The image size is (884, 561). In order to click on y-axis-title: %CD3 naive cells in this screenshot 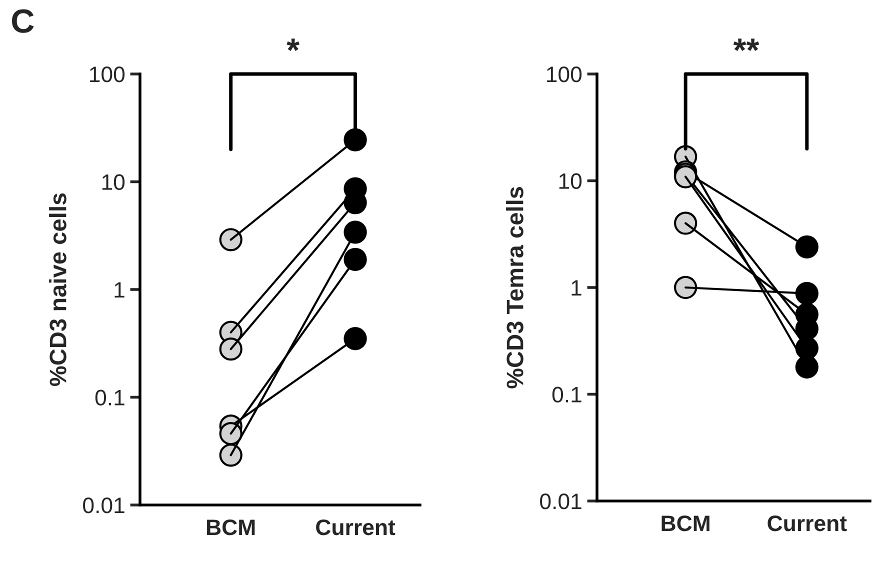, I will do `click(57, 289)`.